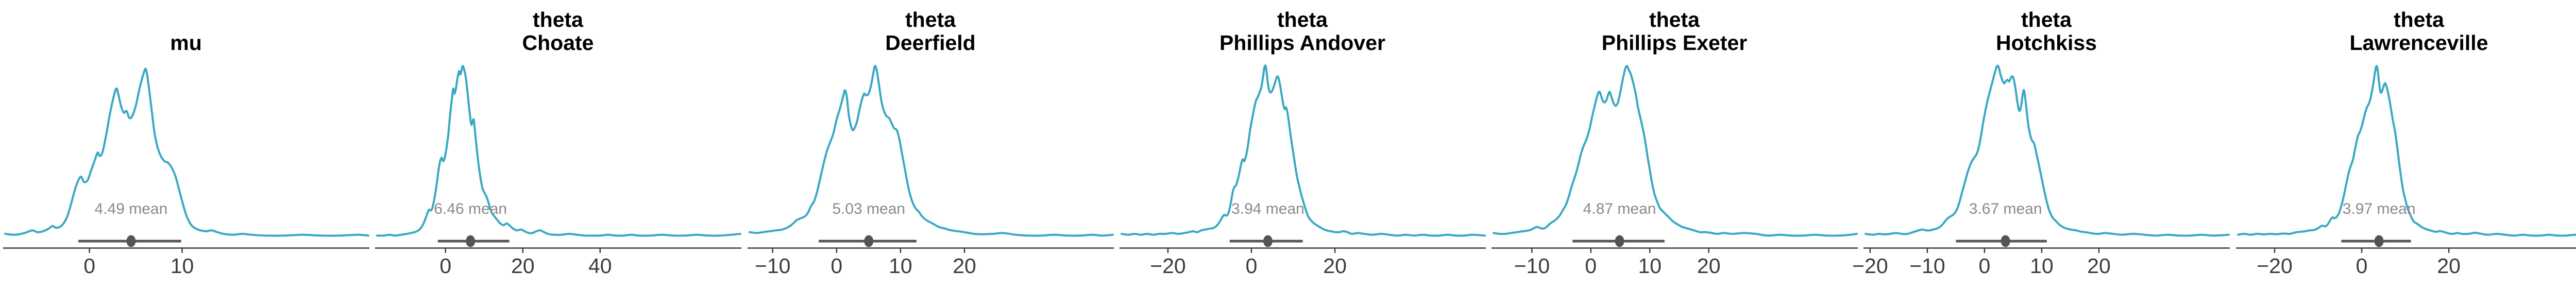 The image size is (2576, 288). I want to click on x-tick-label: 40, so click(600, 266).